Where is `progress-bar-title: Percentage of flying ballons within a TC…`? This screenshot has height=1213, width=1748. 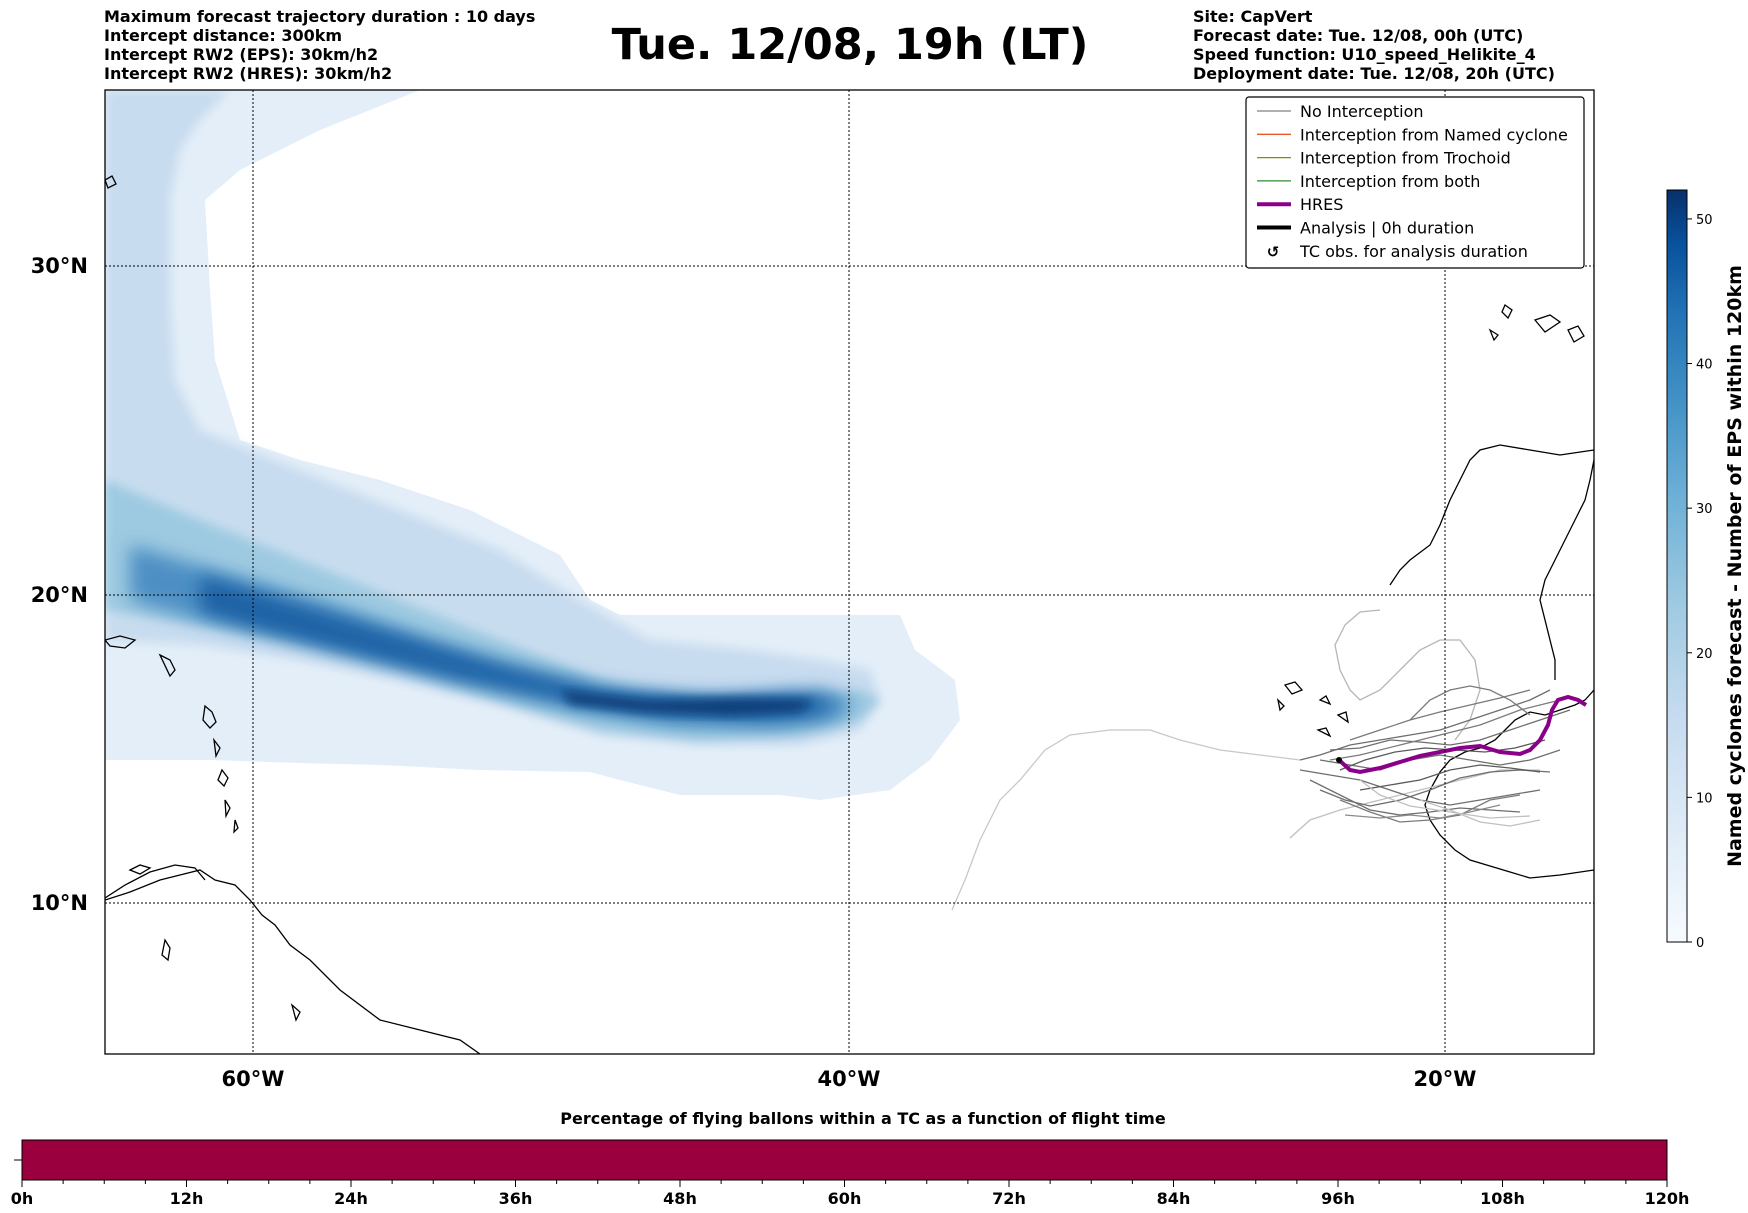 progress-bar-title: Percentage of flying ballons within a TC… is located at coordinates (863, 1118).